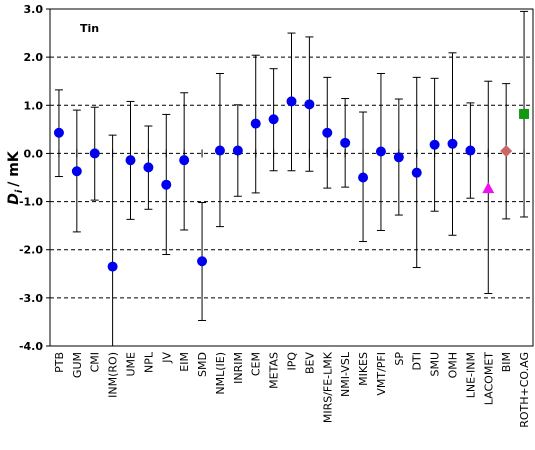 This screenshot has height=450, width=535. Describe the element at coordinates (506, 362) in the screenshot. I see `x-tick-label: BIM` at that location.